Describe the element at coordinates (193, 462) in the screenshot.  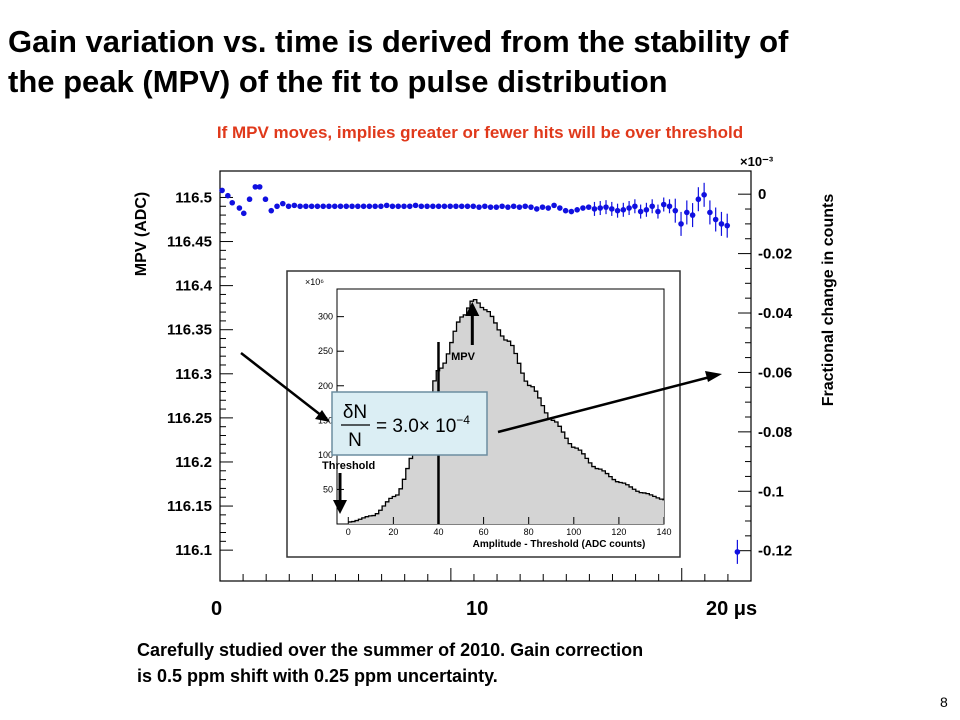
I see `y-tick-label: 116.2` at that location.